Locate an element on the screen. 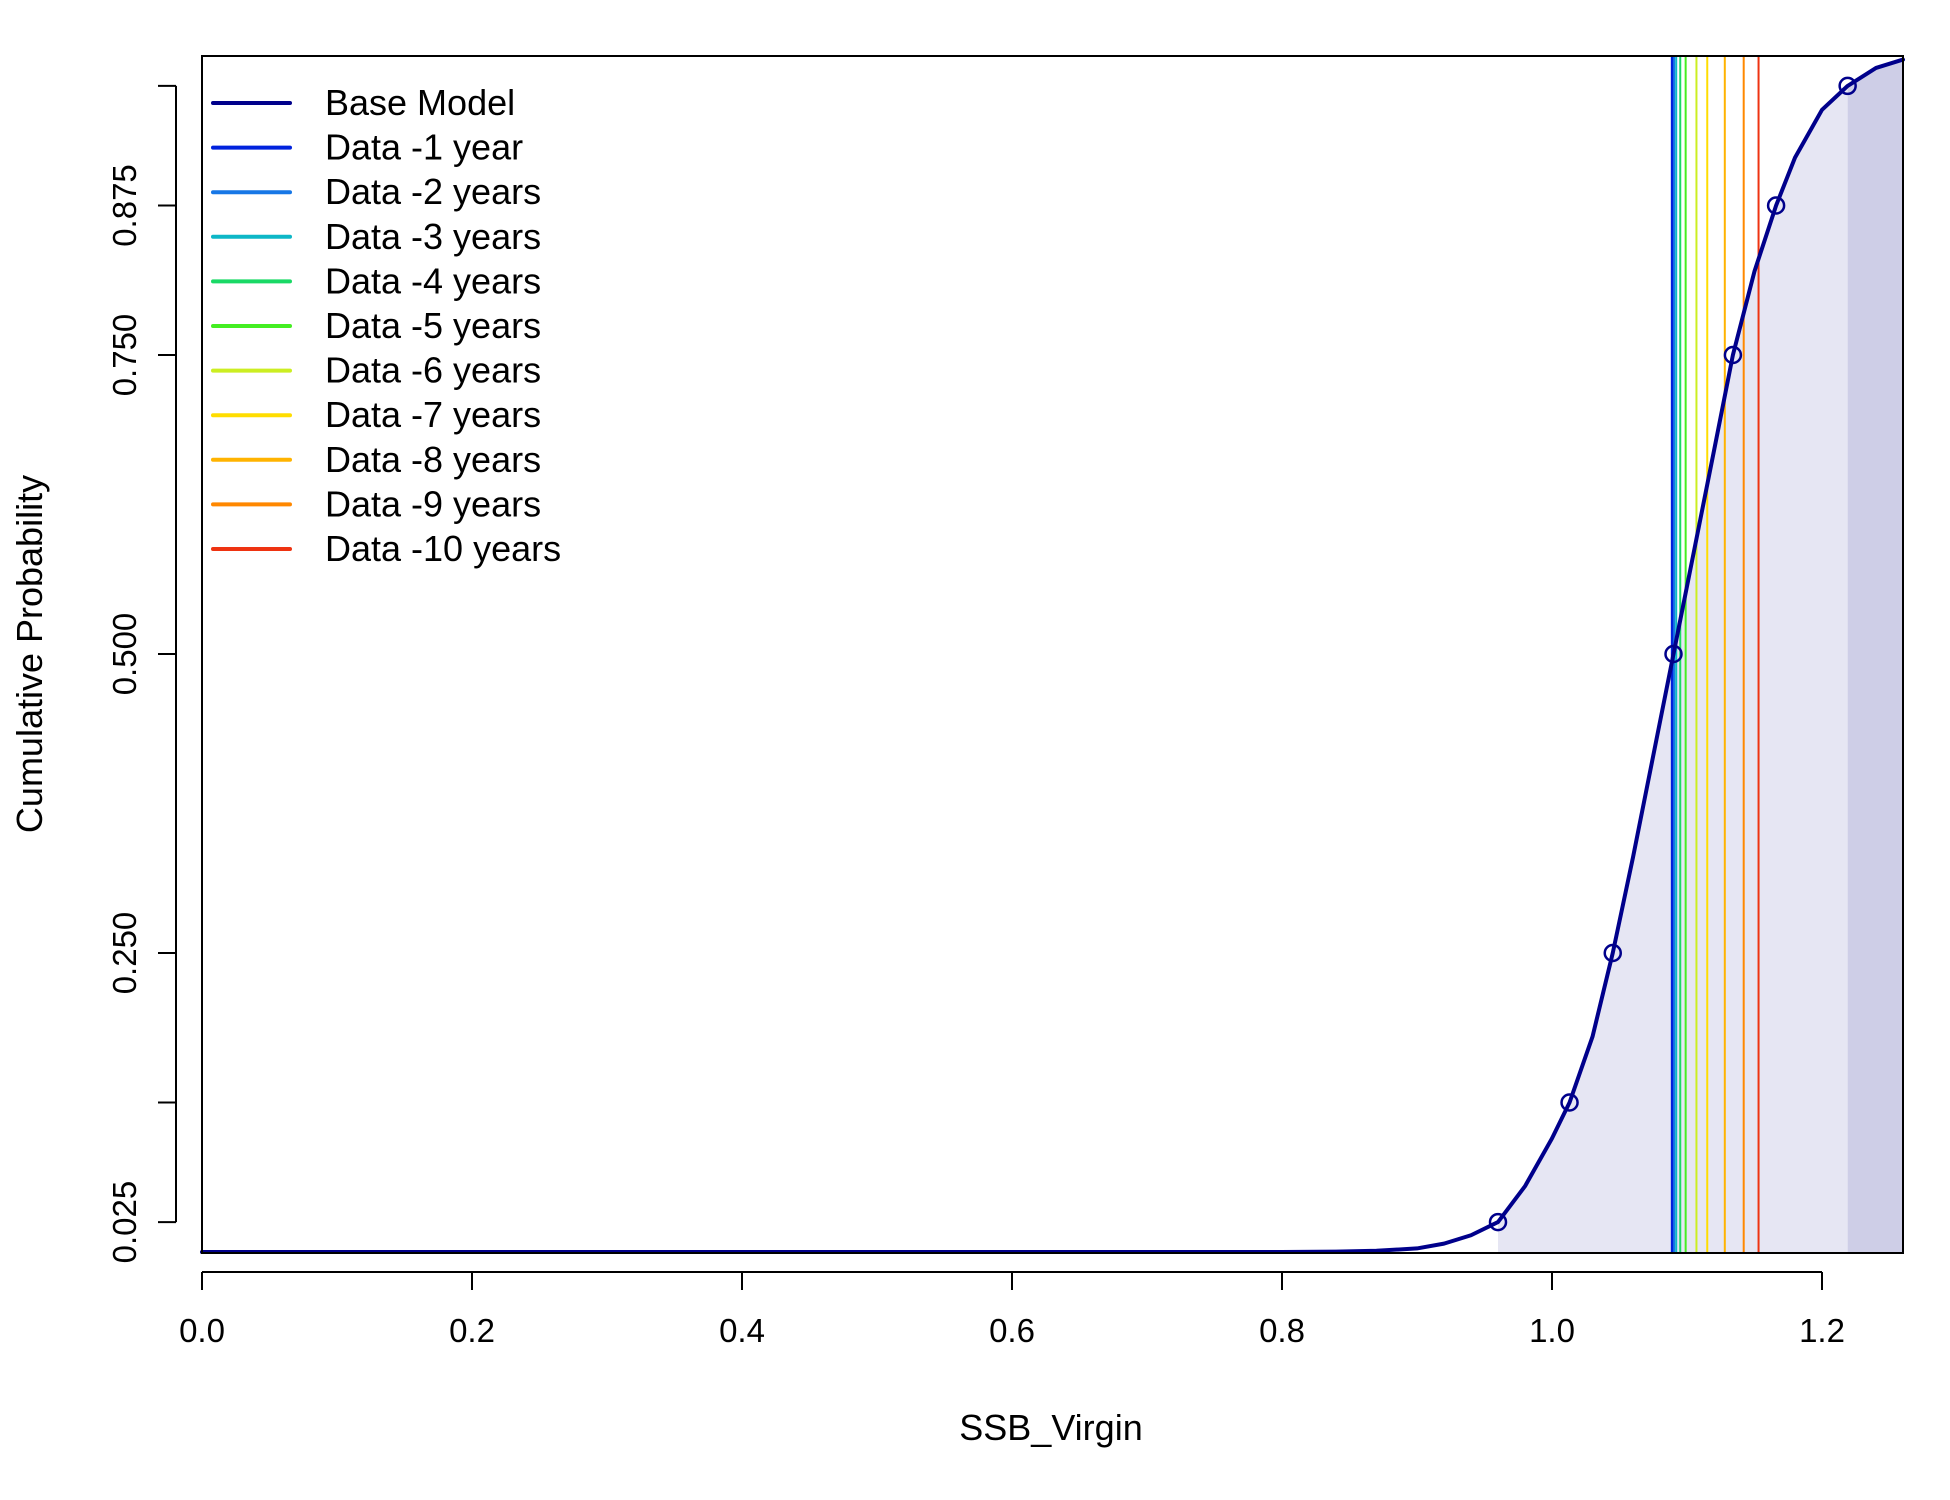 The width and height of the screenshot is (1950, 1500). legend-label-5: Data -4 years is located at coordinates (433, 280).